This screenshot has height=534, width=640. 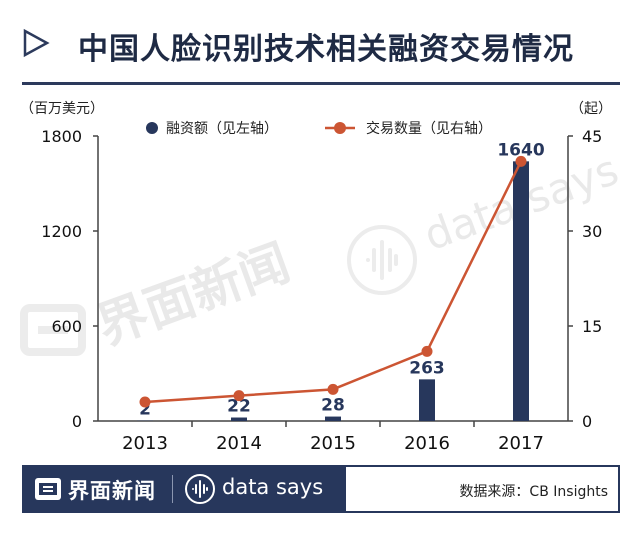 I want to click on left-axis-ticks: 0 600 1200 1800, so click(x=69, y=279).